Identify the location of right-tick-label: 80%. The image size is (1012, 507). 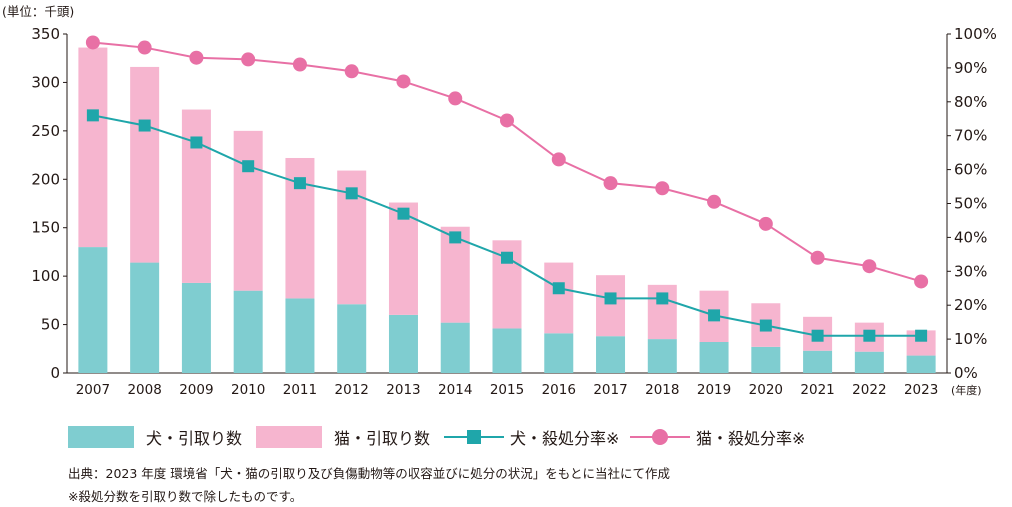
(970, 102).